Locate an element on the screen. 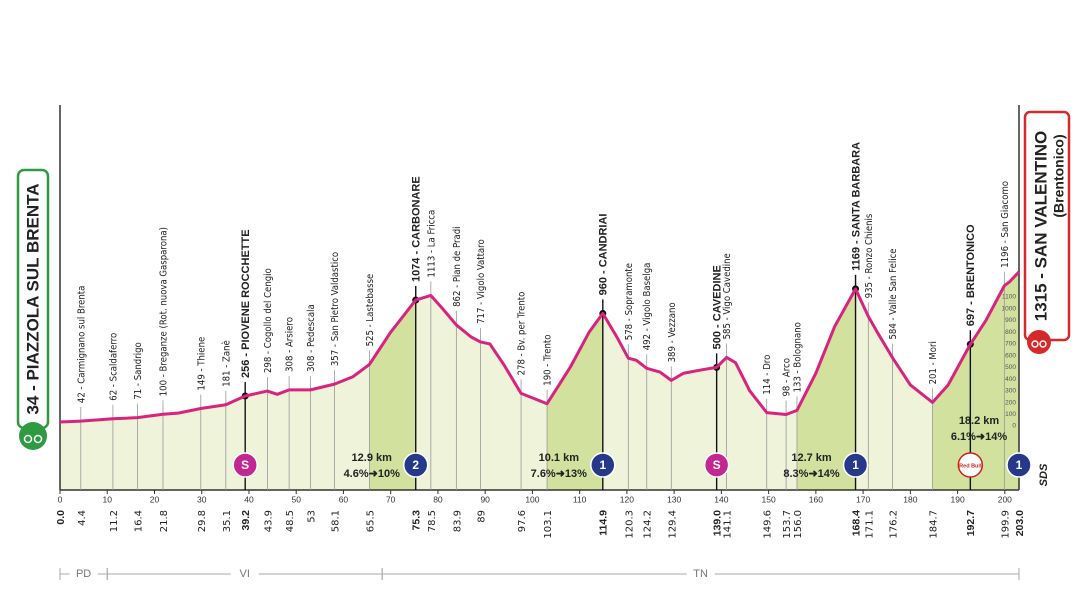 This screenshot has width=1080, height=602. waypoint-label: 578 - Sopramonte is located at coordinates (629, 301).